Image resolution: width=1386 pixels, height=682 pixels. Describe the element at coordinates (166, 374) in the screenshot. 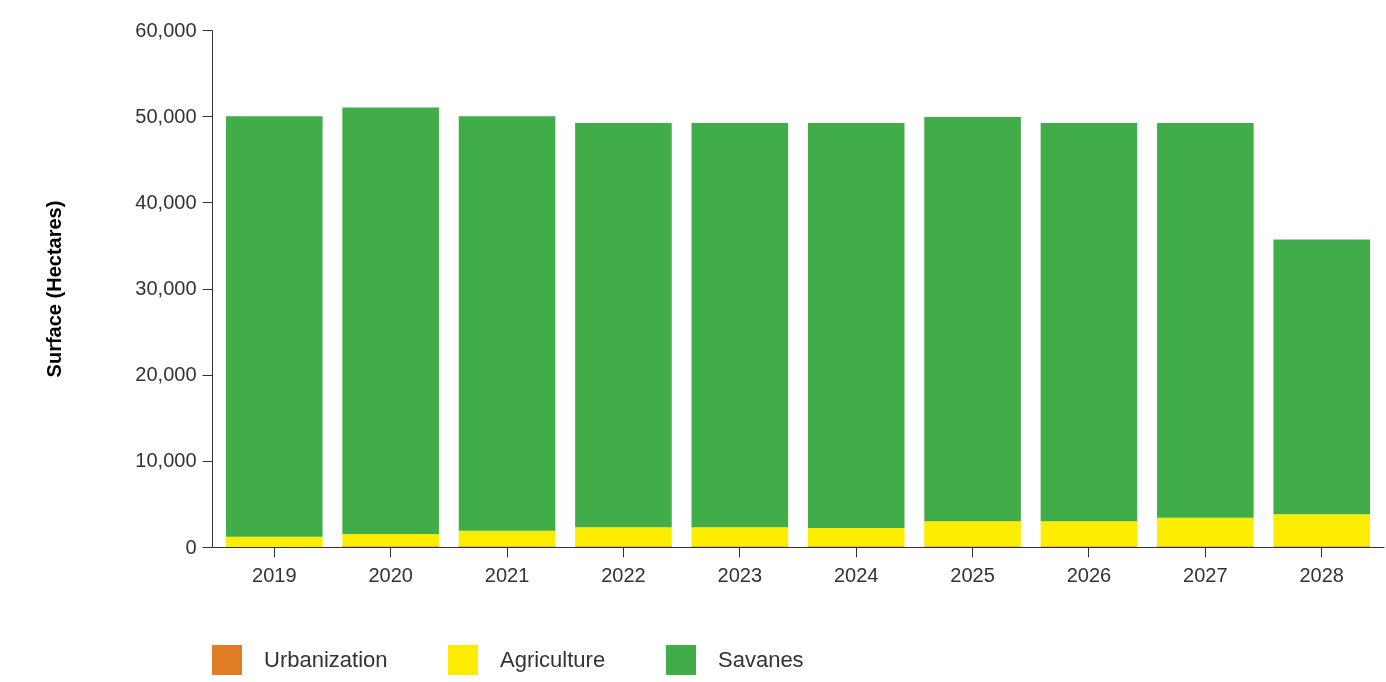

I see `y-tick-label: 20,000` at that location.